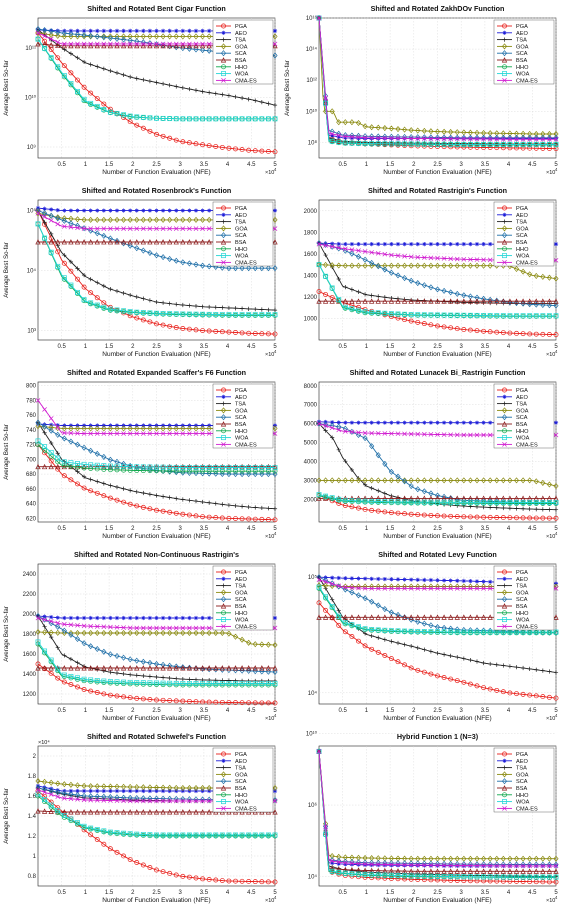 The height and width of the screenshot is (917, 562). I want to click on series-line, so click(437, 272).